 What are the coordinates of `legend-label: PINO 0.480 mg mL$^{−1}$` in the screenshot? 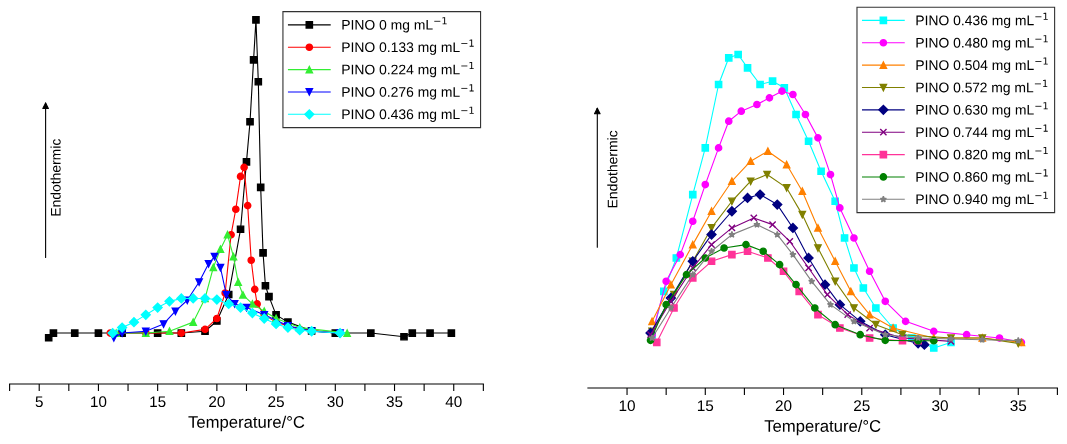 It's located at (982, 43).